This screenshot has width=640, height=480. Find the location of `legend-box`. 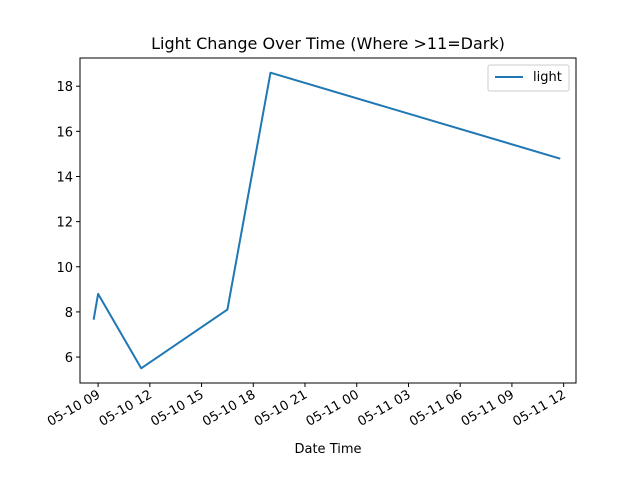

legend-box is located at coordinates (528, 78).